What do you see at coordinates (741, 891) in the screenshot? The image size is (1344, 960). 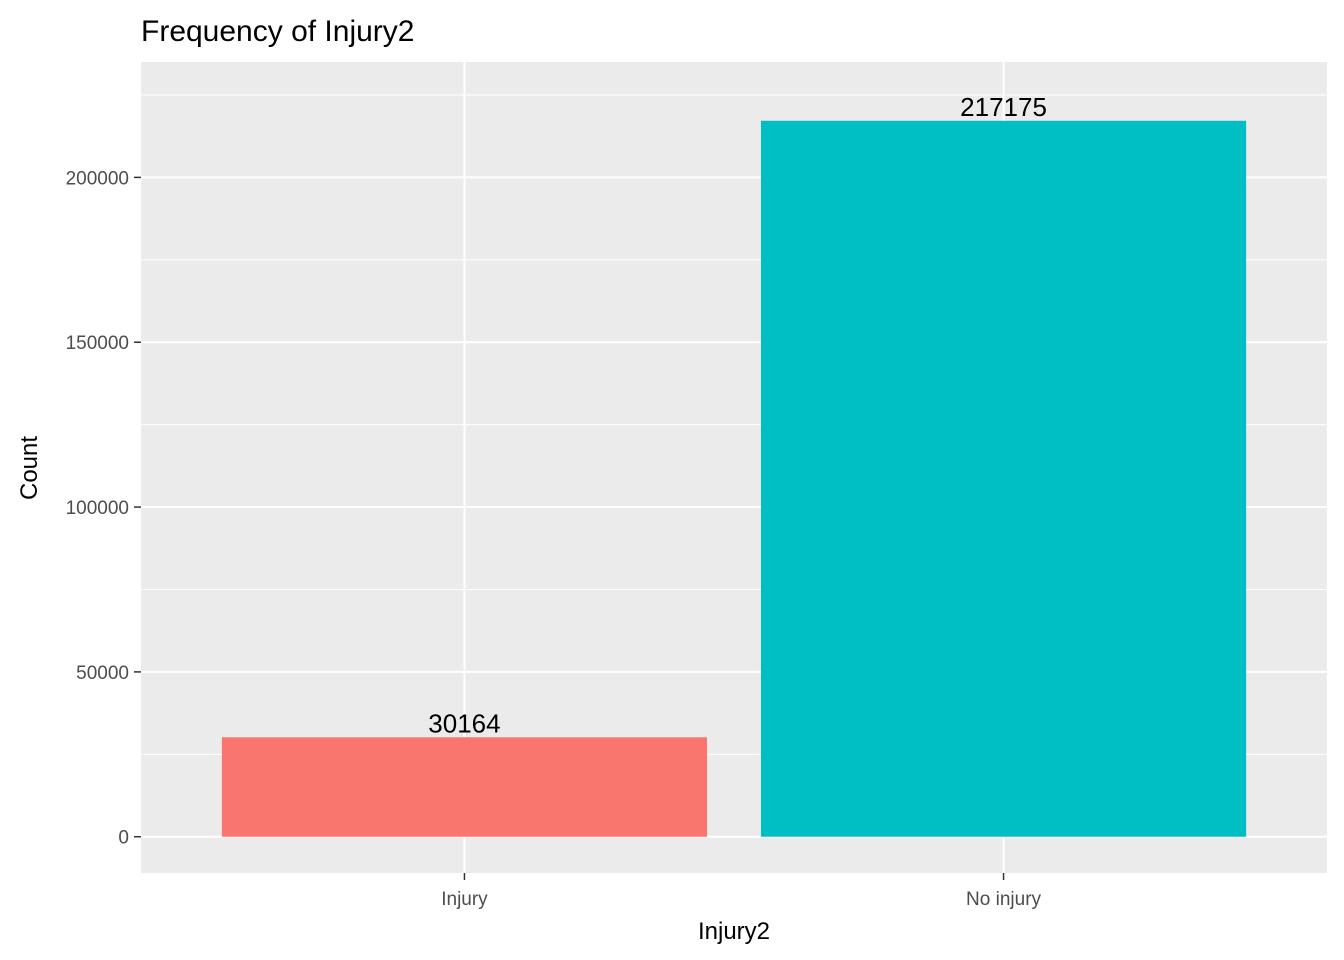 I see `x-axis-ticks: Injury No injury` at bounding box center [741, 891].